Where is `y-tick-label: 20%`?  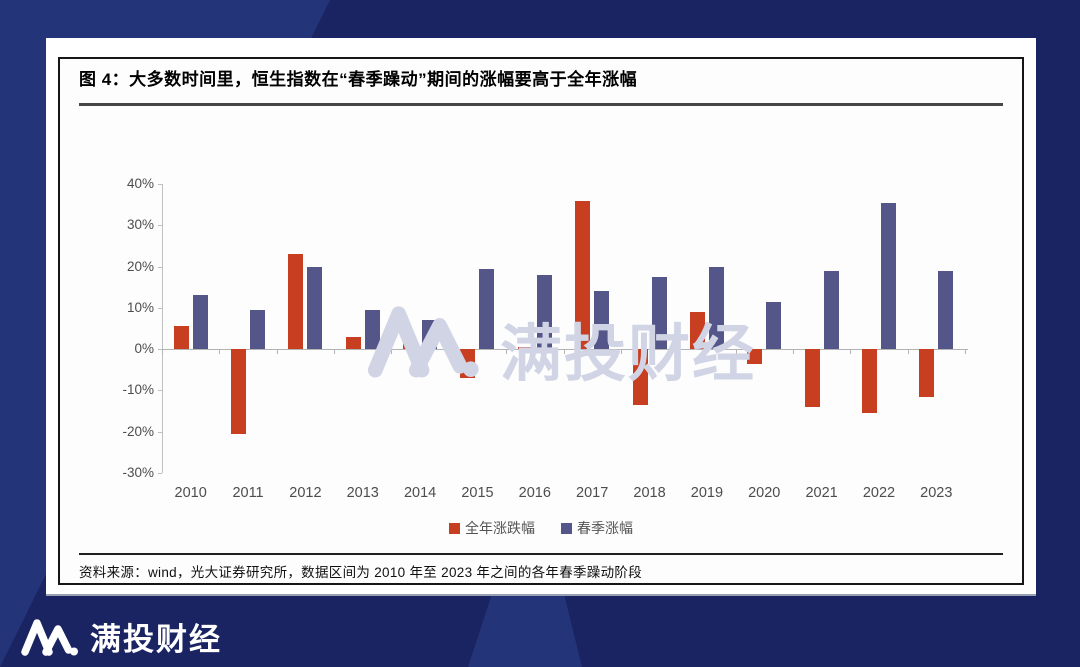 y-tick-label: 20% is located at coordinates (140, 266).